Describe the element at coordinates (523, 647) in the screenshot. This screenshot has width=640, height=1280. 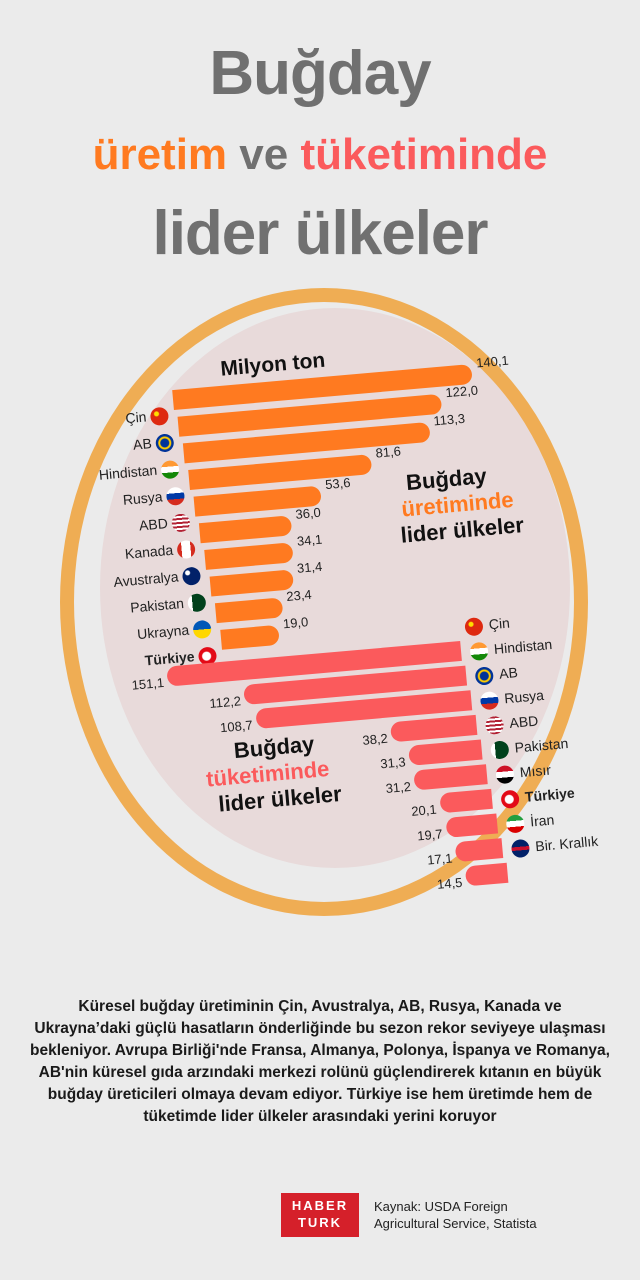
I see `consumption-country-label: Hindistan` at that location.